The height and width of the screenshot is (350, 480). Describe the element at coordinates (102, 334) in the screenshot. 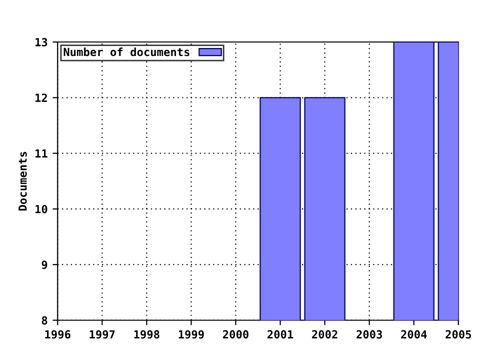

I see `x-tick-label: 1997` at that location.